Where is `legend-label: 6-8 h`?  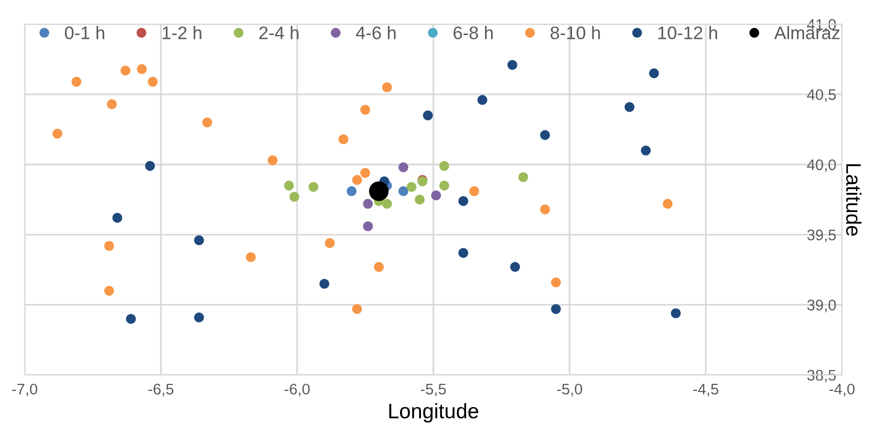 legend-label: 6-8 h is located at coordinates (473, 33).